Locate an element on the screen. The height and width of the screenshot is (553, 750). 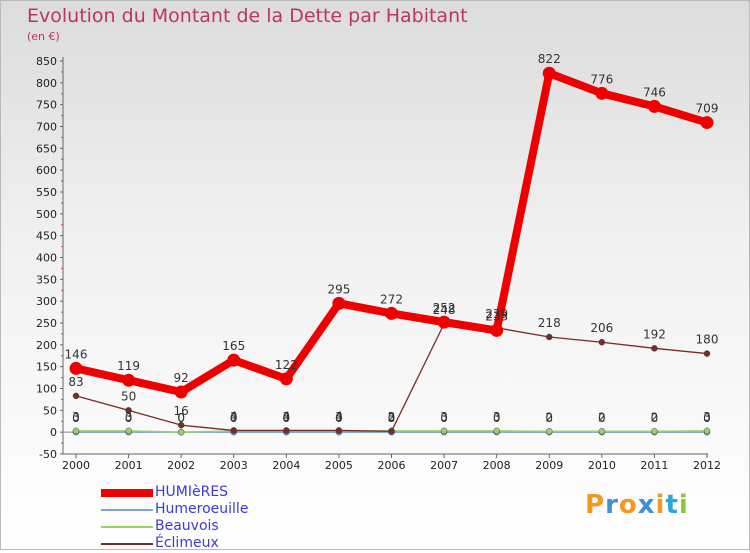
y-tick-label: 100 is located at coordinates (46, 389).